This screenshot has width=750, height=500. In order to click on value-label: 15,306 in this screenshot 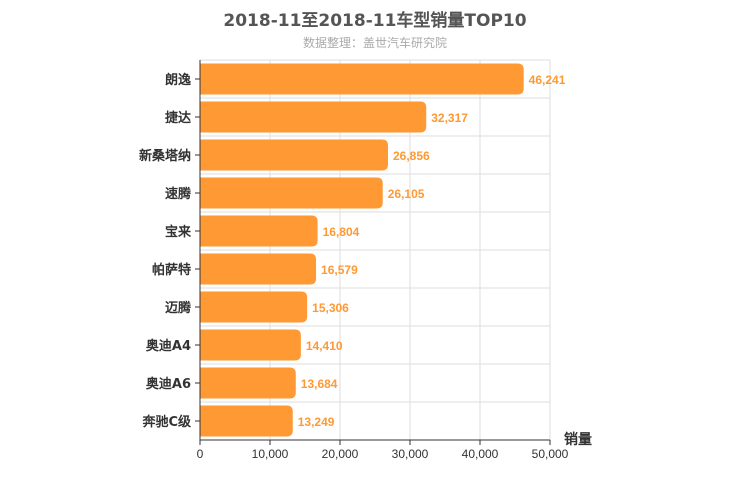, I will do `click(330, 308)`.